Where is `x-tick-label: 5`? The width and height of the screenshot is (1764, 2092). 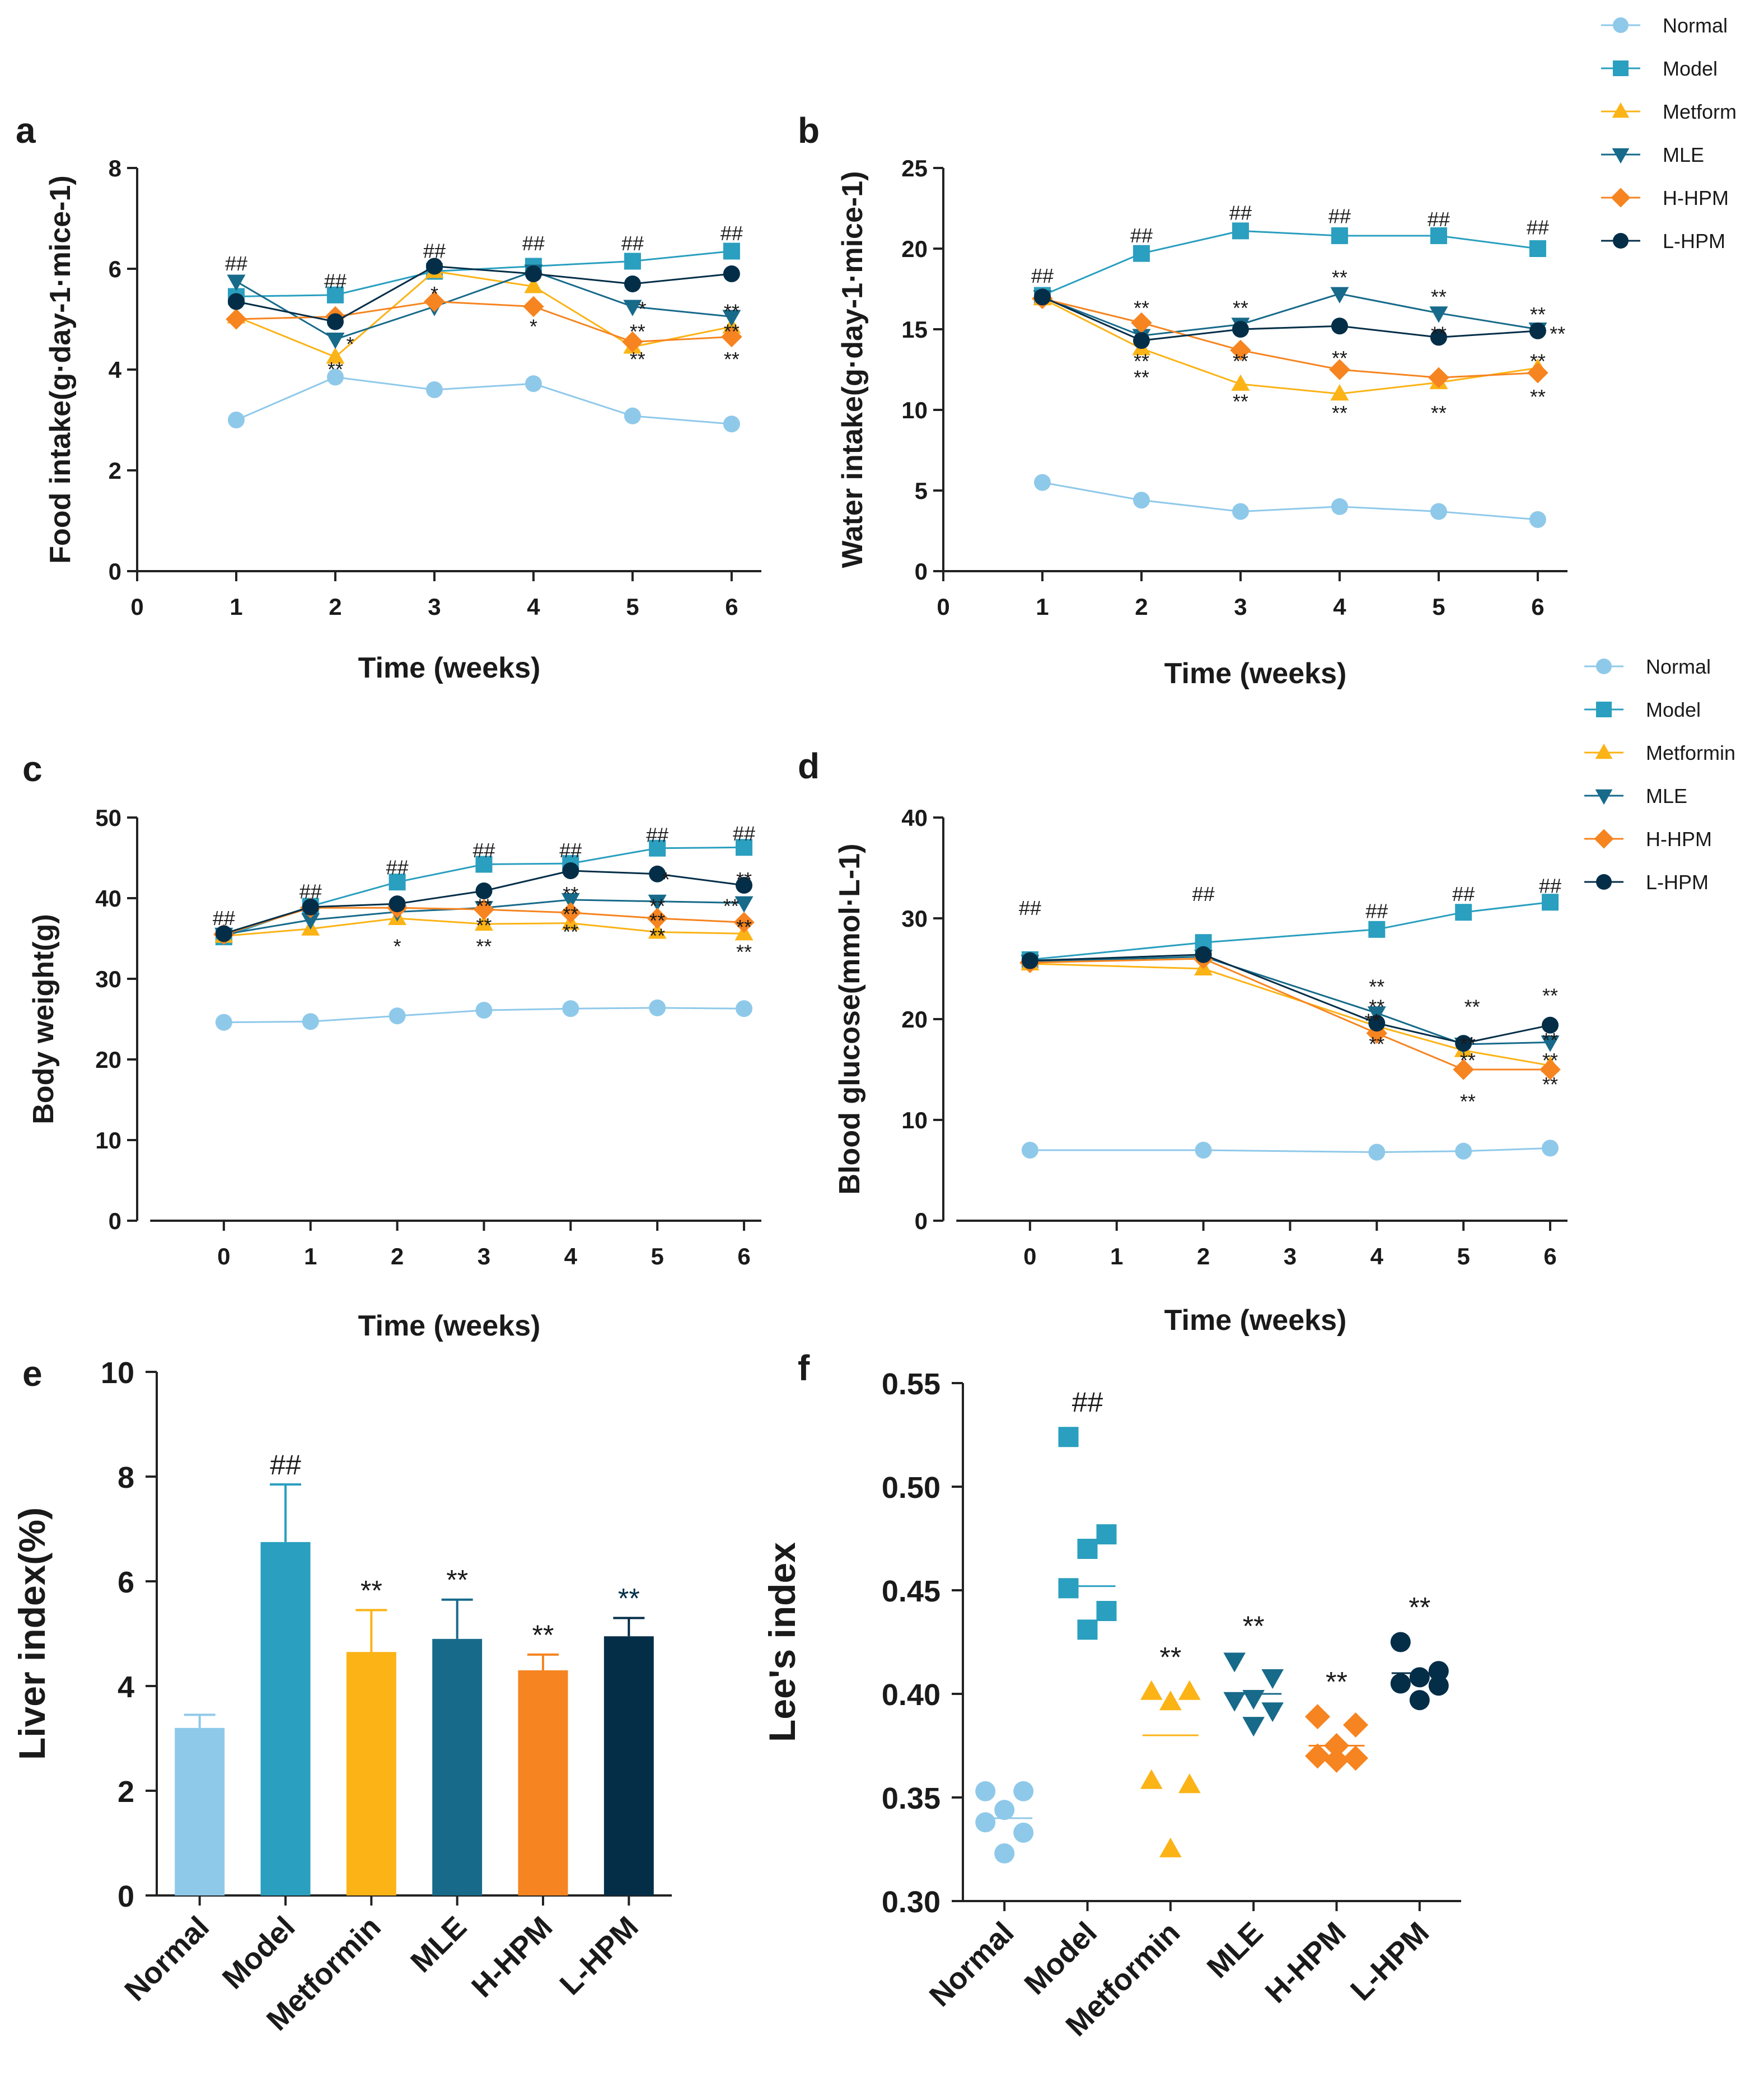 x-tick-label: 5 is located at coordinates (1463, 1256).